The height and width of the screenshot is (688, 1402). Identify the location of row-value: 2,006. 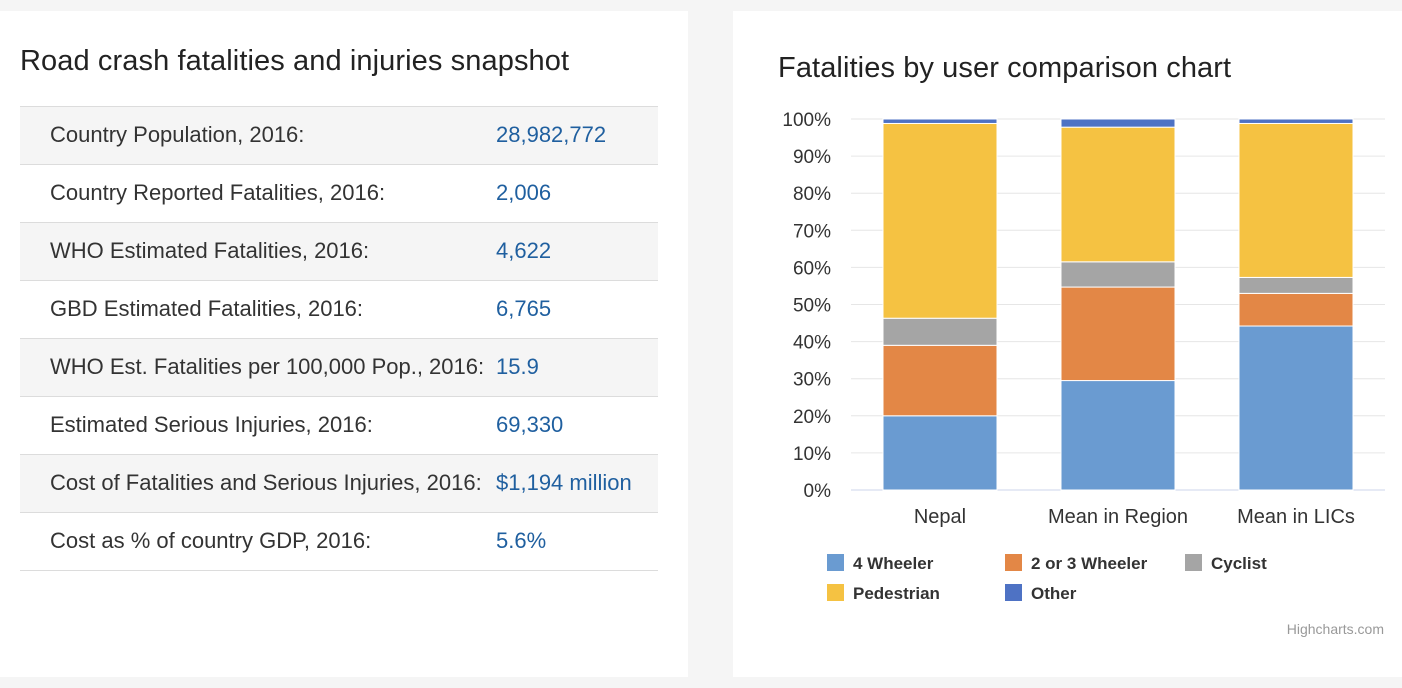
(524, 192).